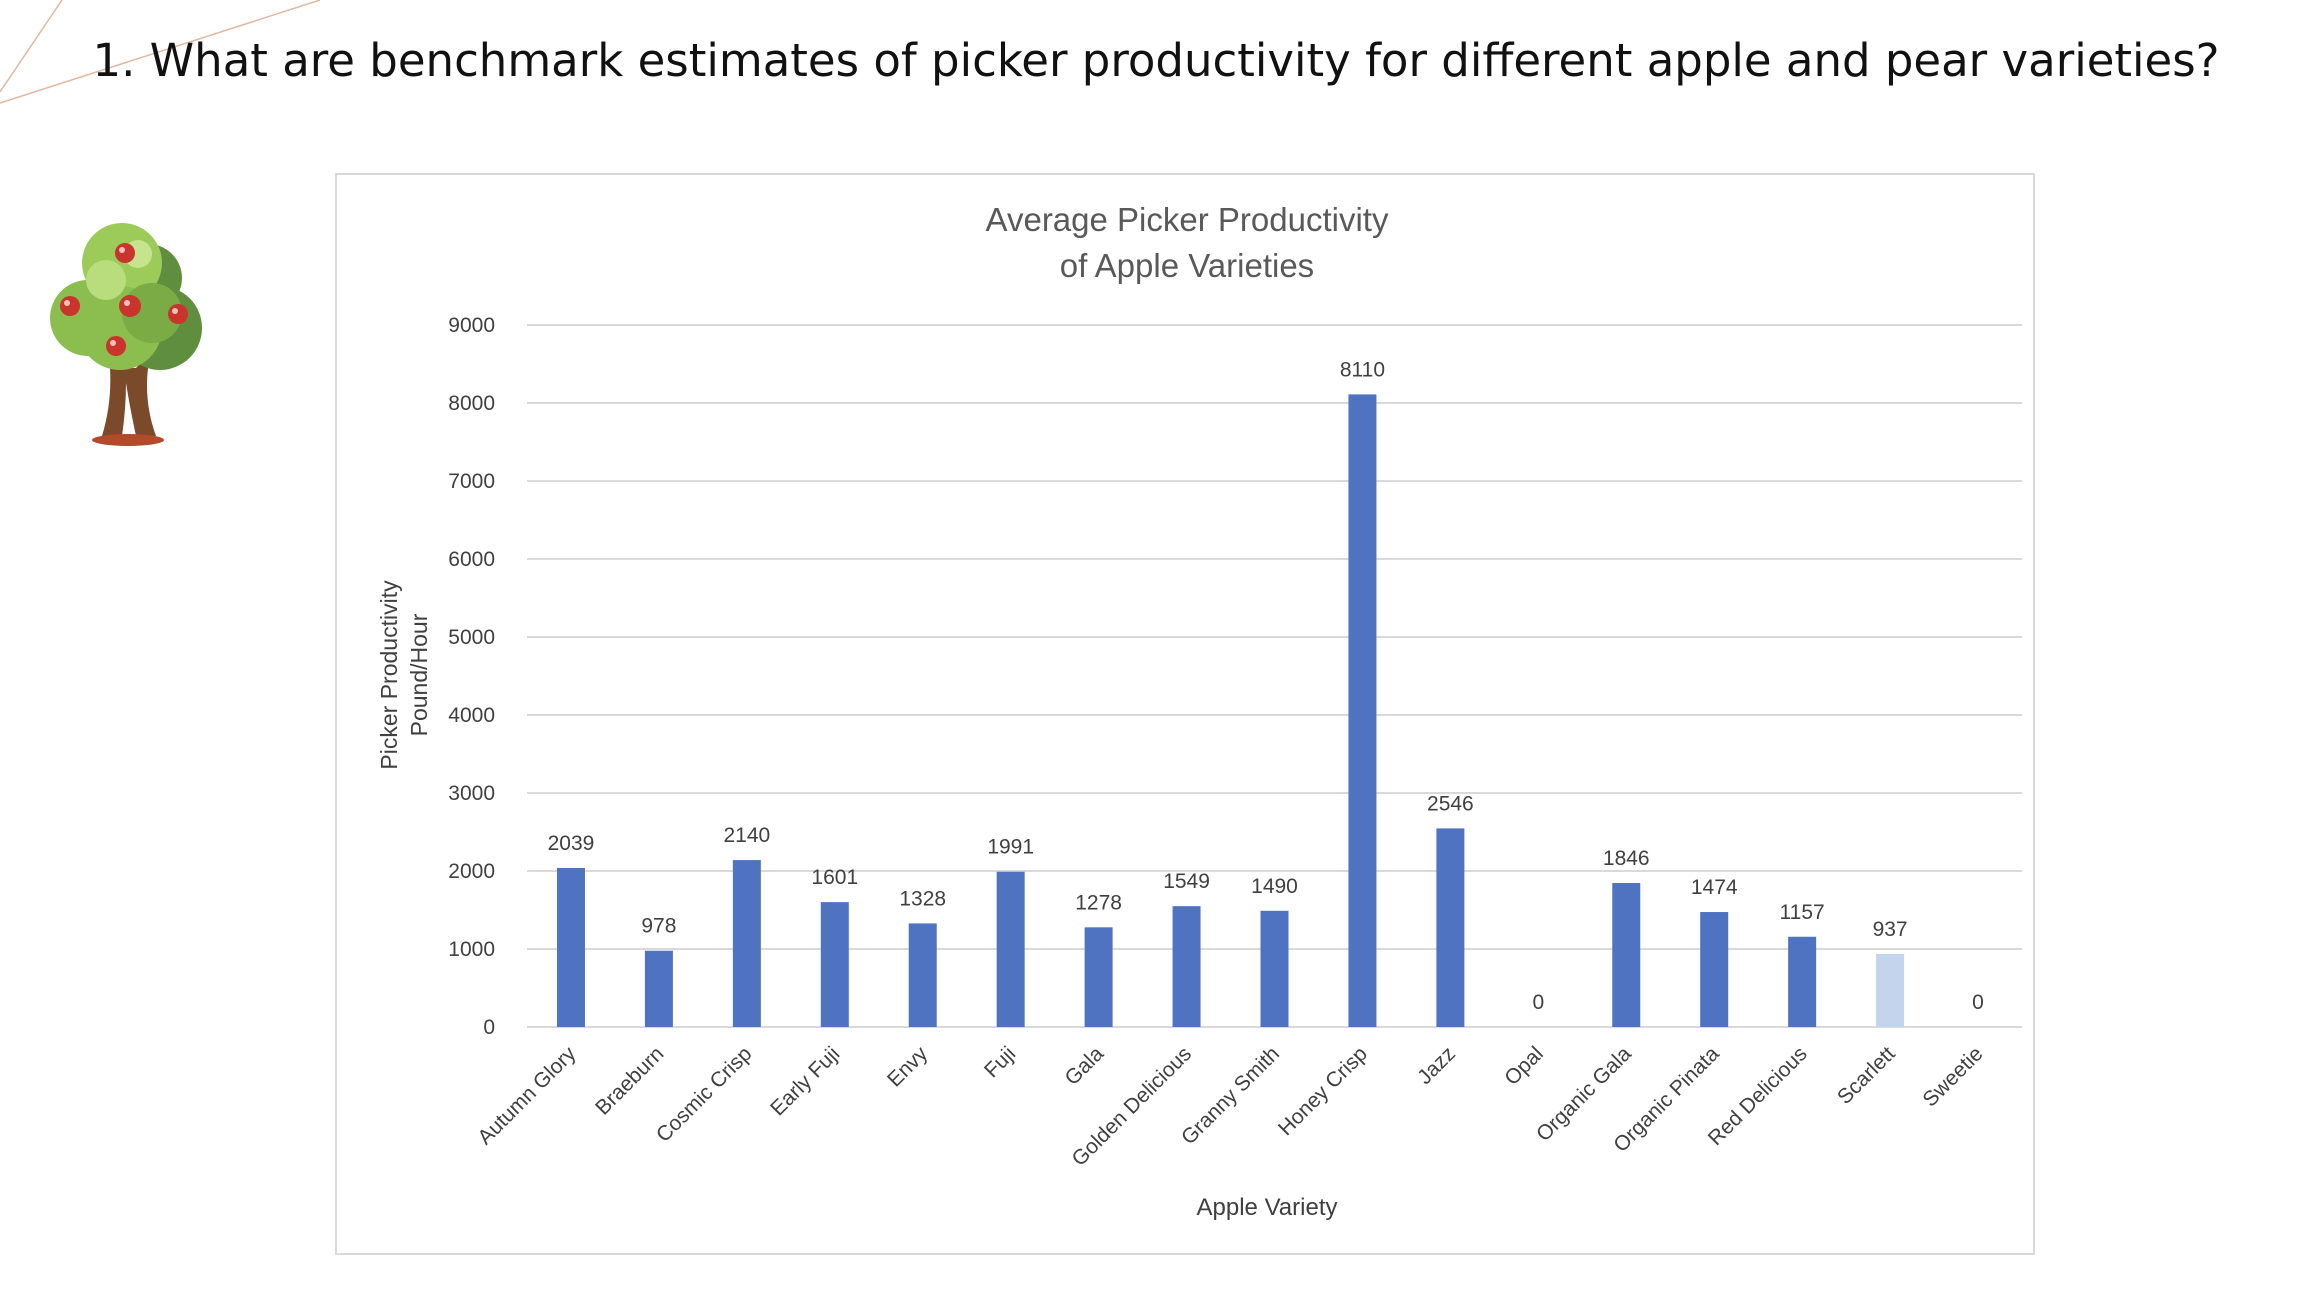  What do you see at coordinates (629, 1080) in the screenshot?
I see `x-tick-label: Braeburn` at bounding box center [629, 1080].